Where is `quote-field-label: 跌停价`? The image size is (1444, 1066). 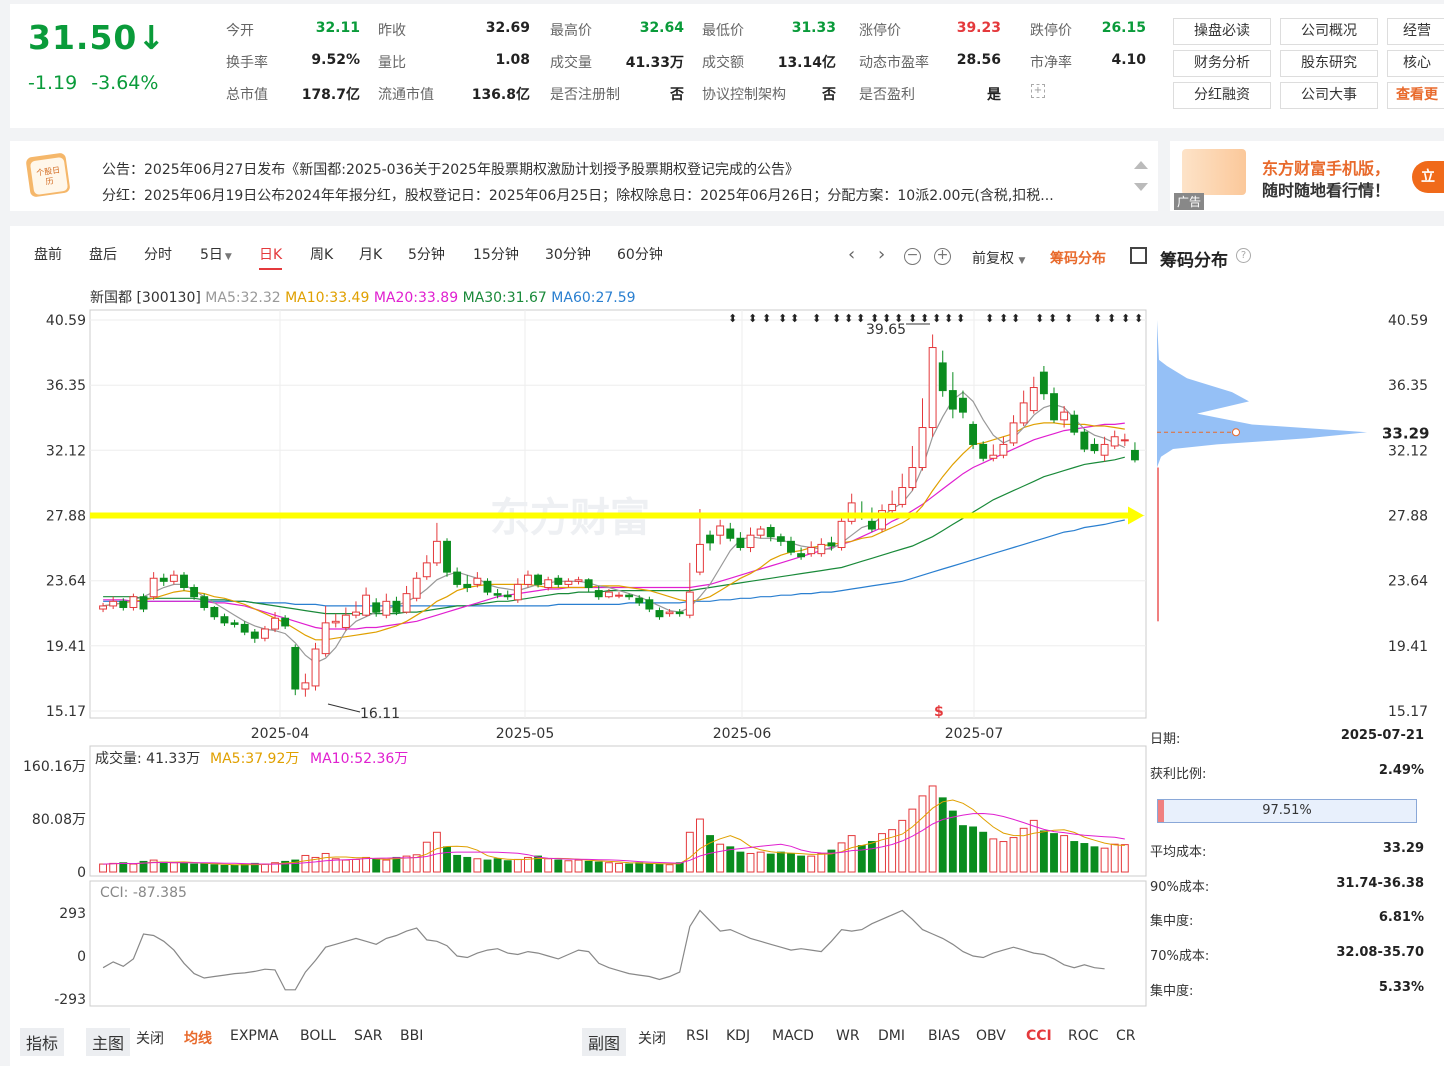 quote-field-label: 跌停价 is located at coordinates (1051, 31).